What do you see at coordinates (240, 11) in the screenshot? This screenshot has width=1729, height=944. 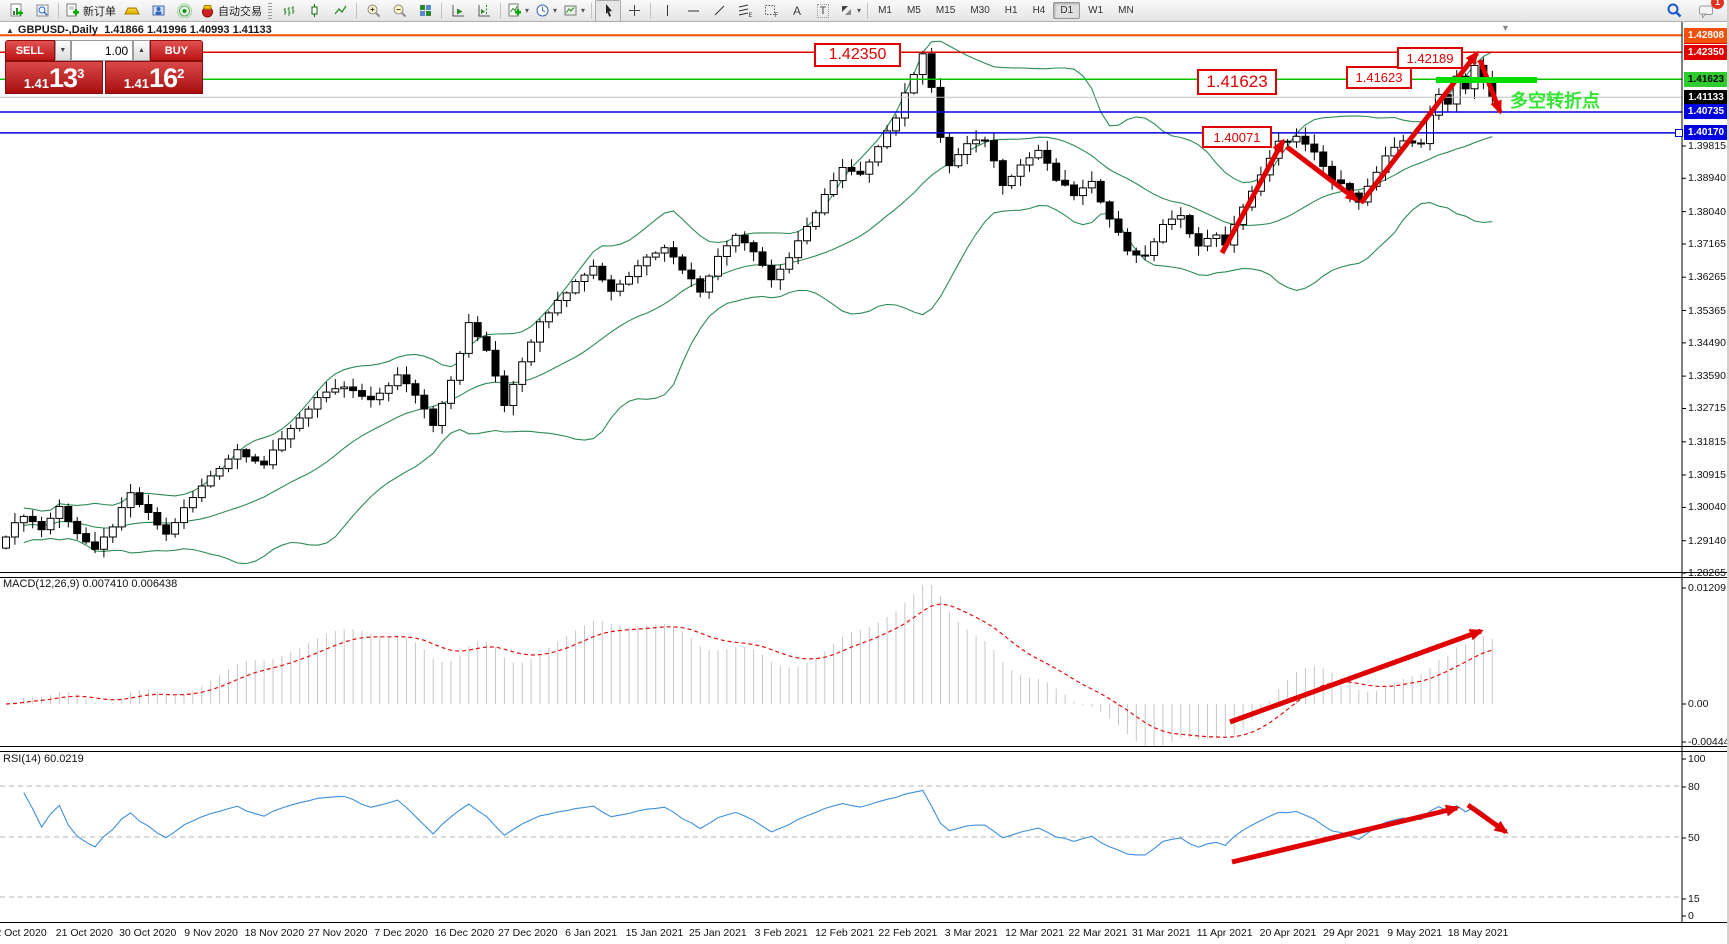 I see `autotrade-label: 自动交易` at bounding box center [240, 11].